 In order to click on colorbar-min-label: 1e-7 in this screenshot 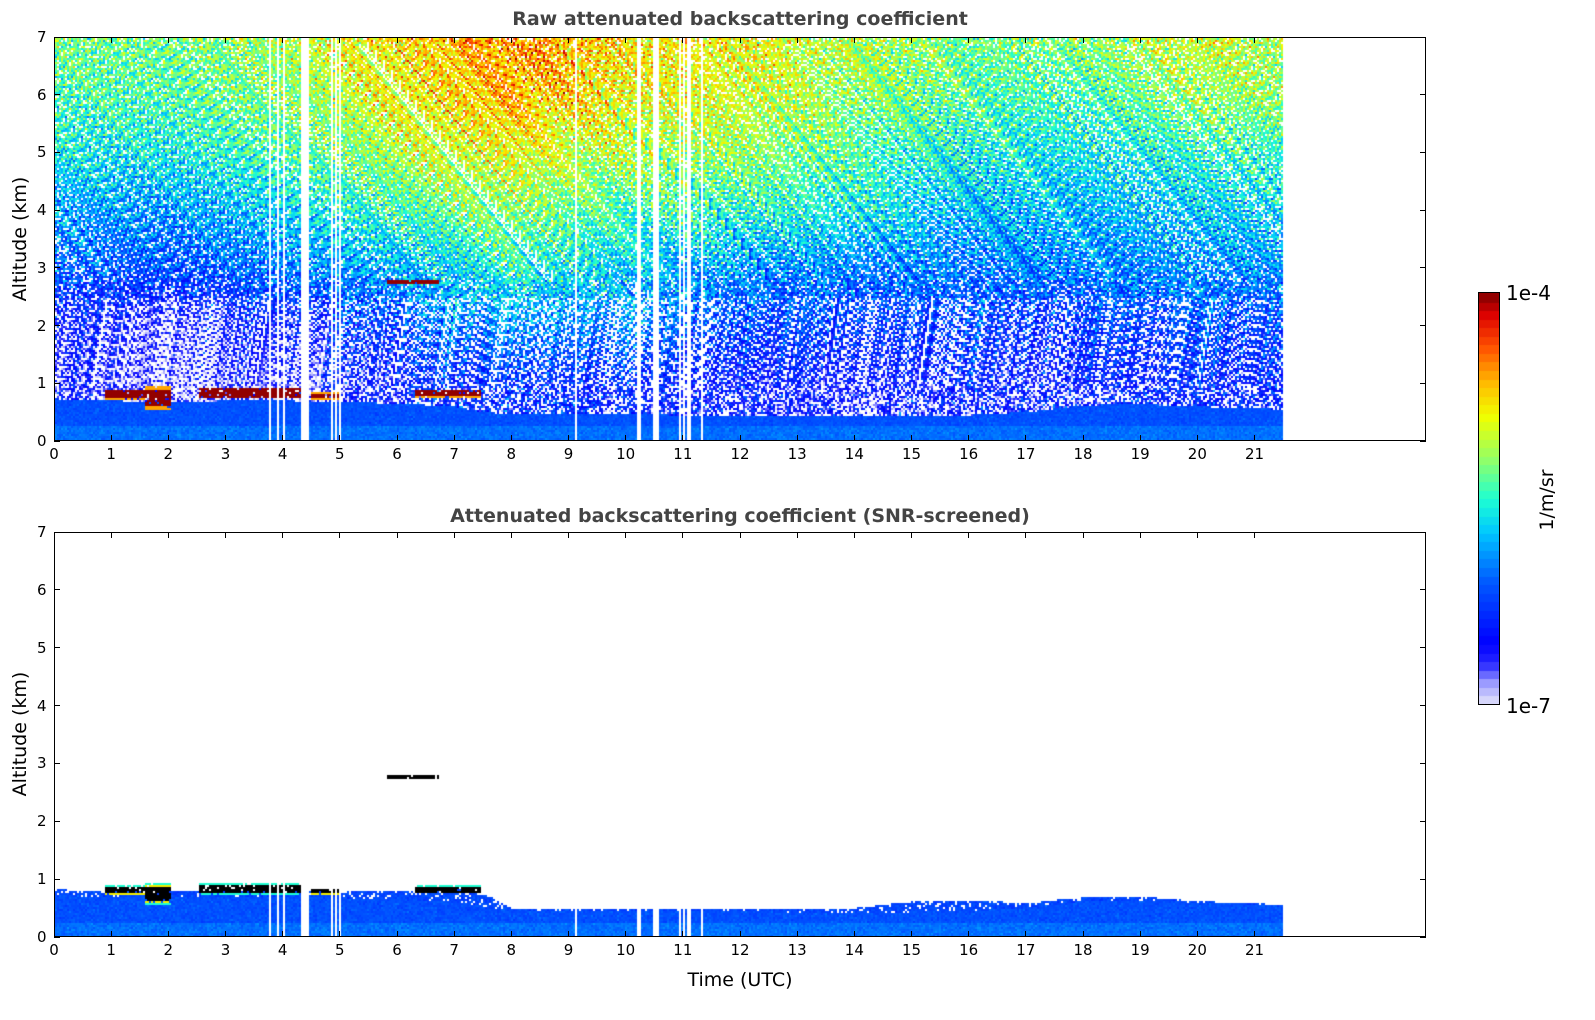, I will do `click(1528, 706)`.